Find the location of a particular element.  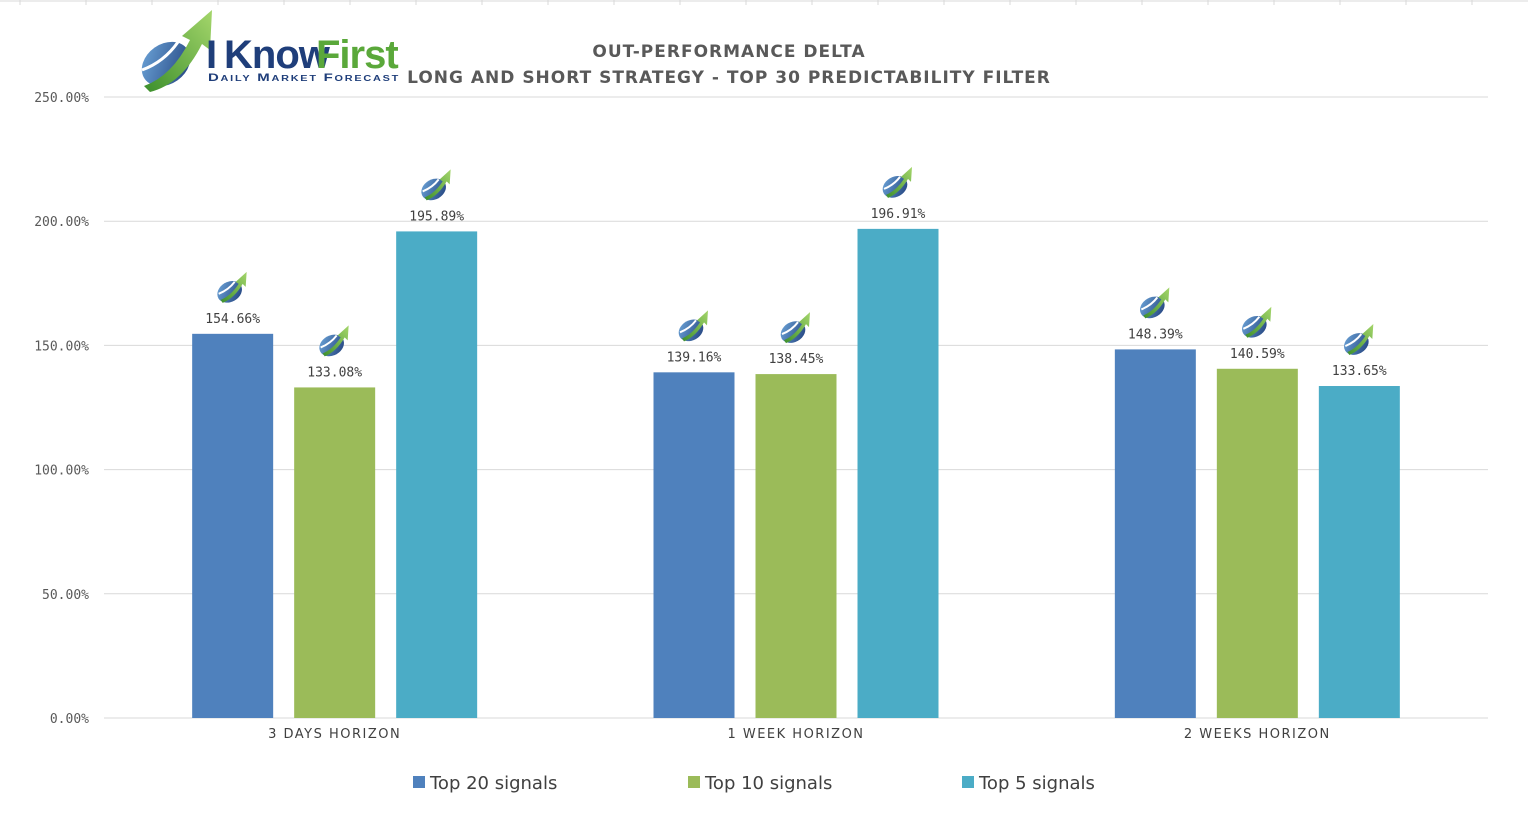

legend-label: Top 20 signals is located at coordinates (493, 783).